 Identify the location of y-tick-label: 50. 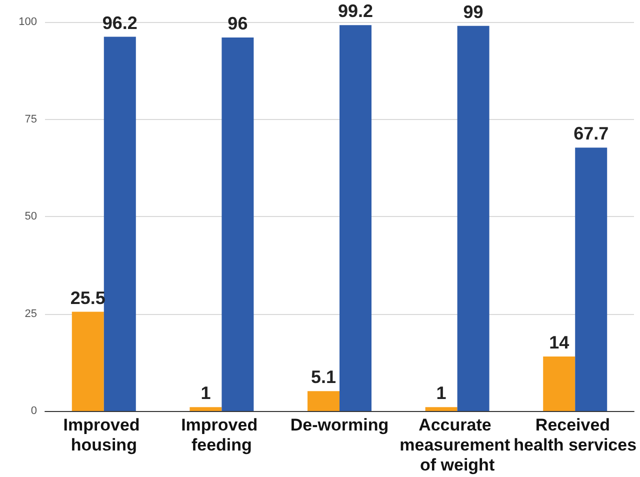
(30, 216).